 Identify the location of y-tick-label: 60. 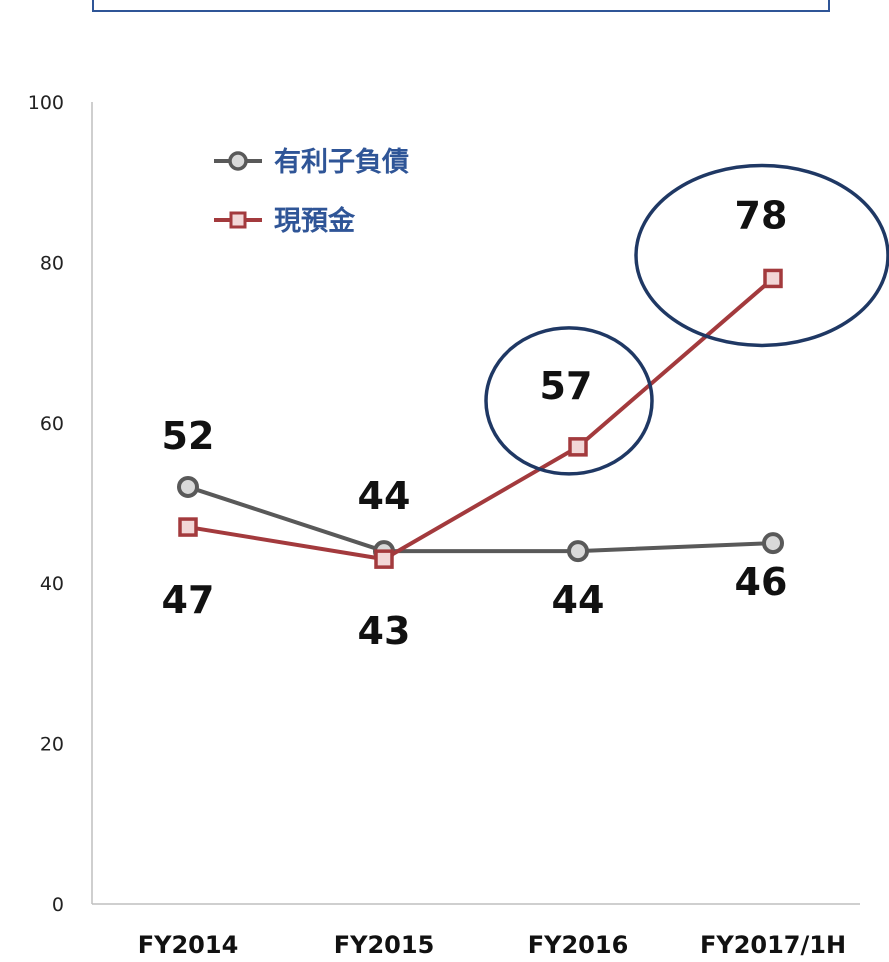
(52, 424).